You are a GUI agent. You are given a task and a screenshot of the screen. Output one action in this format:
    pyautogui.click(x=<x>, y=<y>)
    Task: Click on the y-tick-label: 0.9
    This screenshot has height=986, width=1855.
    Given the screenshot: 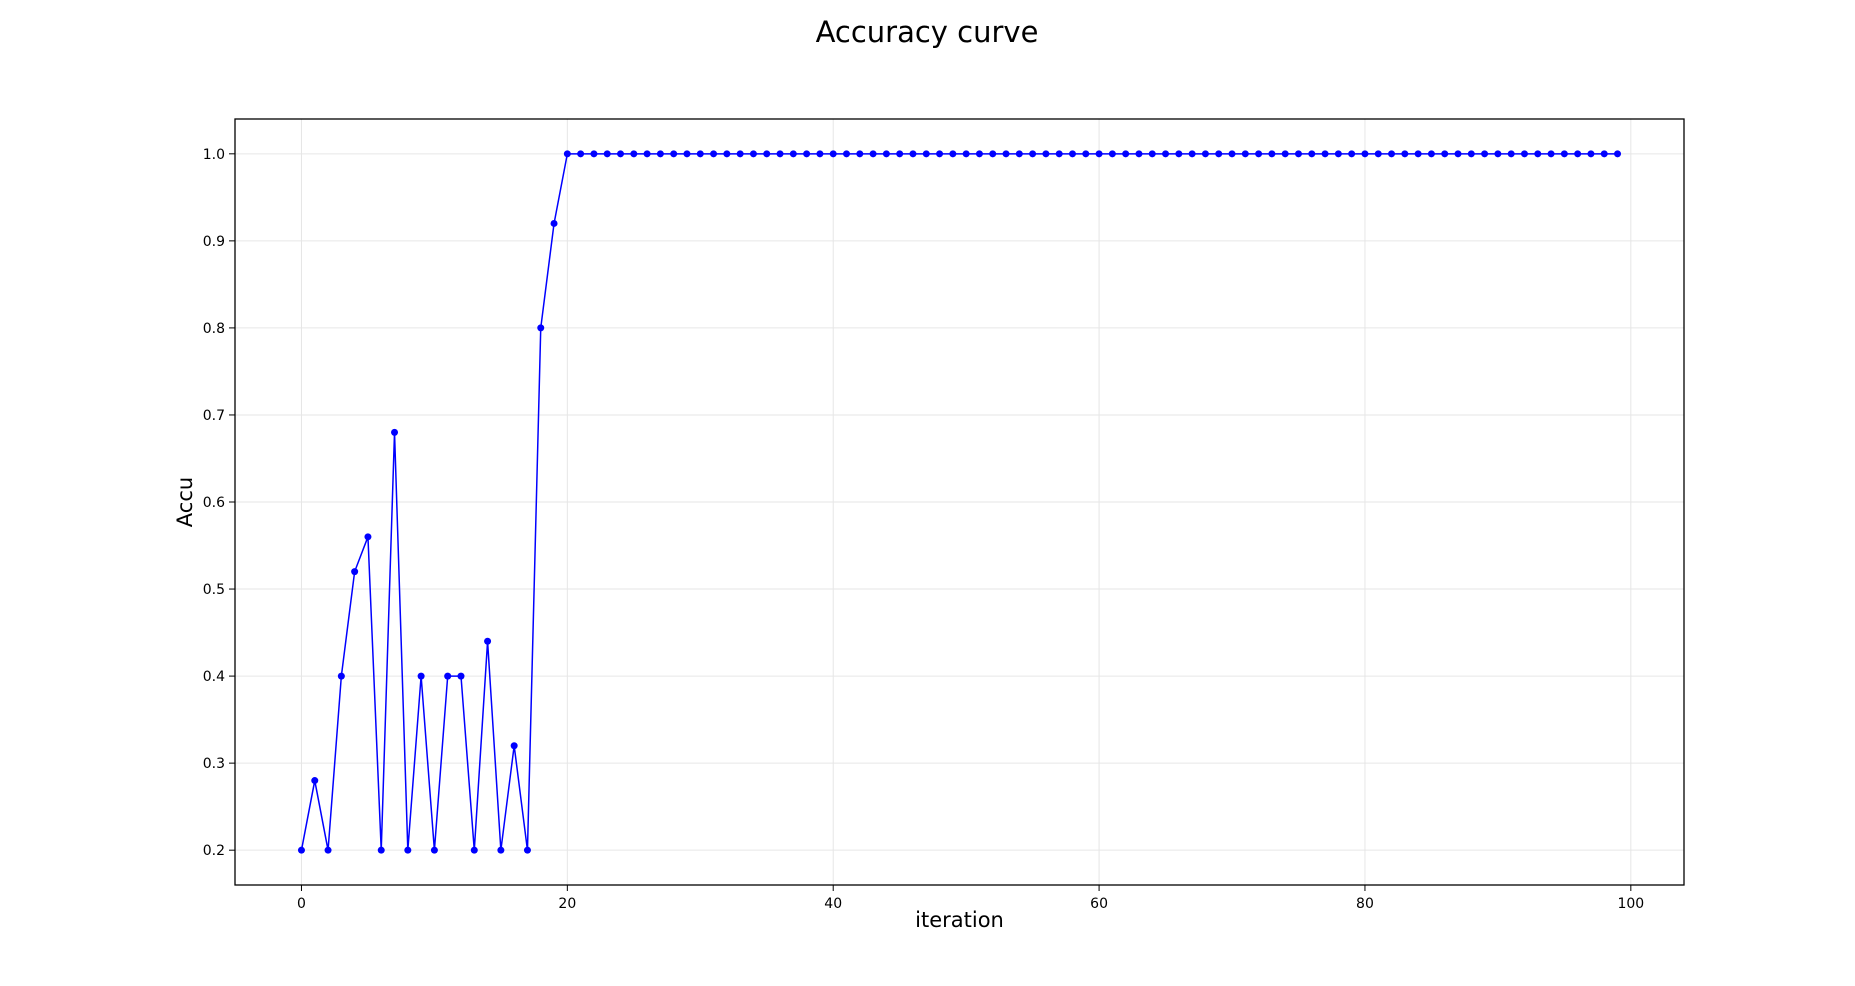 What is the action you would take?
    pyautogui.click(x=214, y=242)
    